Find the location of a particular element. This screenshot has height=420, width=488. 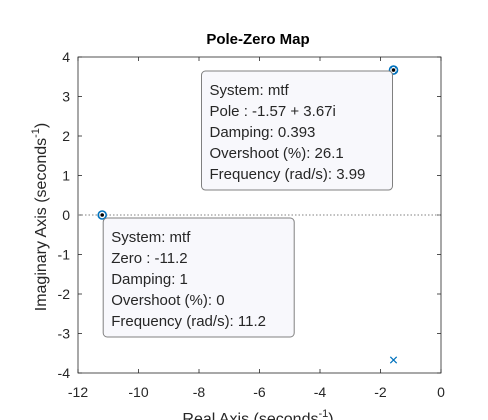

datatip-line: Frequency (rad/s): 3.99 is located at coordinates (288, 174).